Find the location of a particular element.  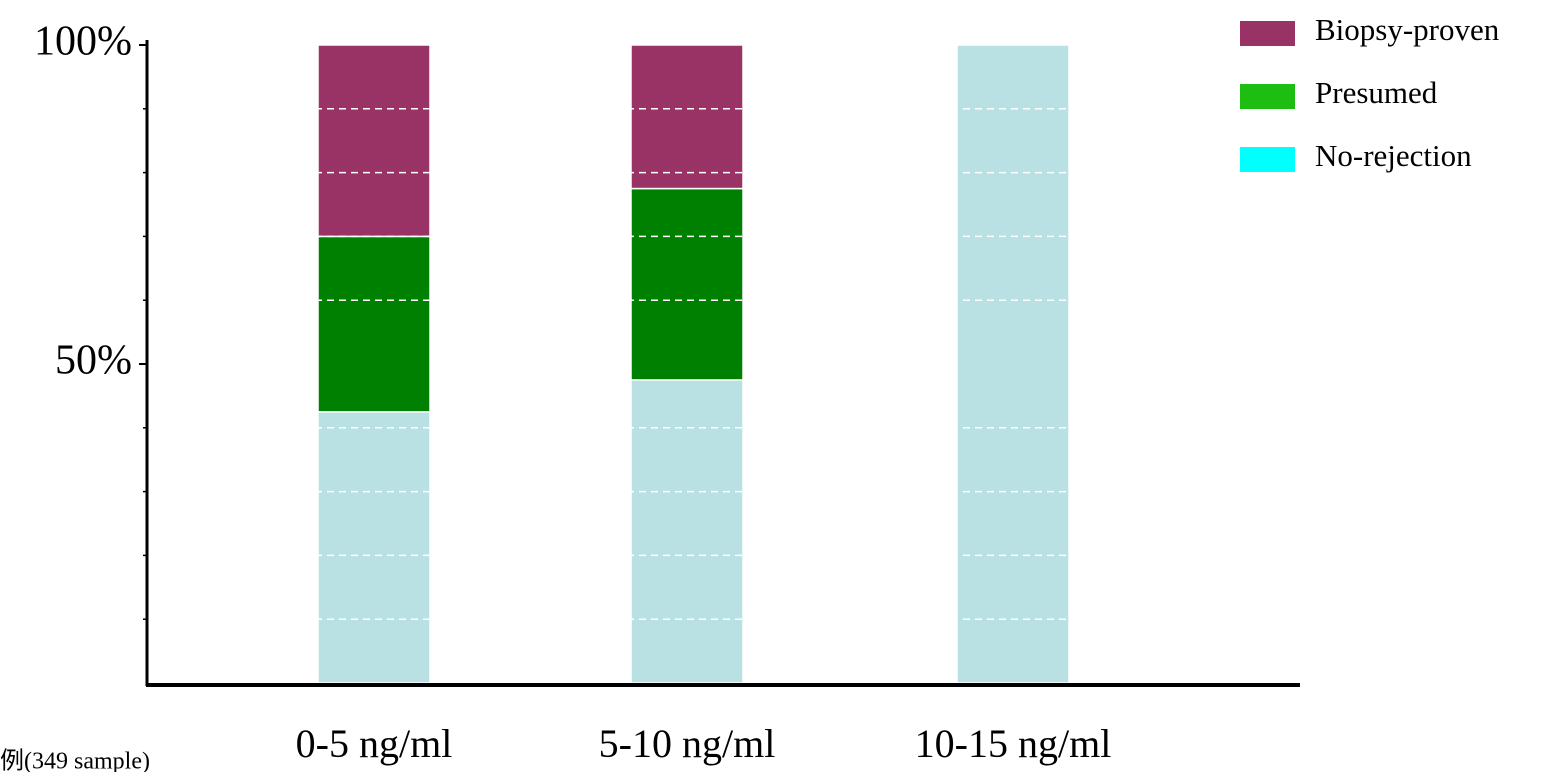

legend-label: No-rejection is located at coordinates (1393, 155).